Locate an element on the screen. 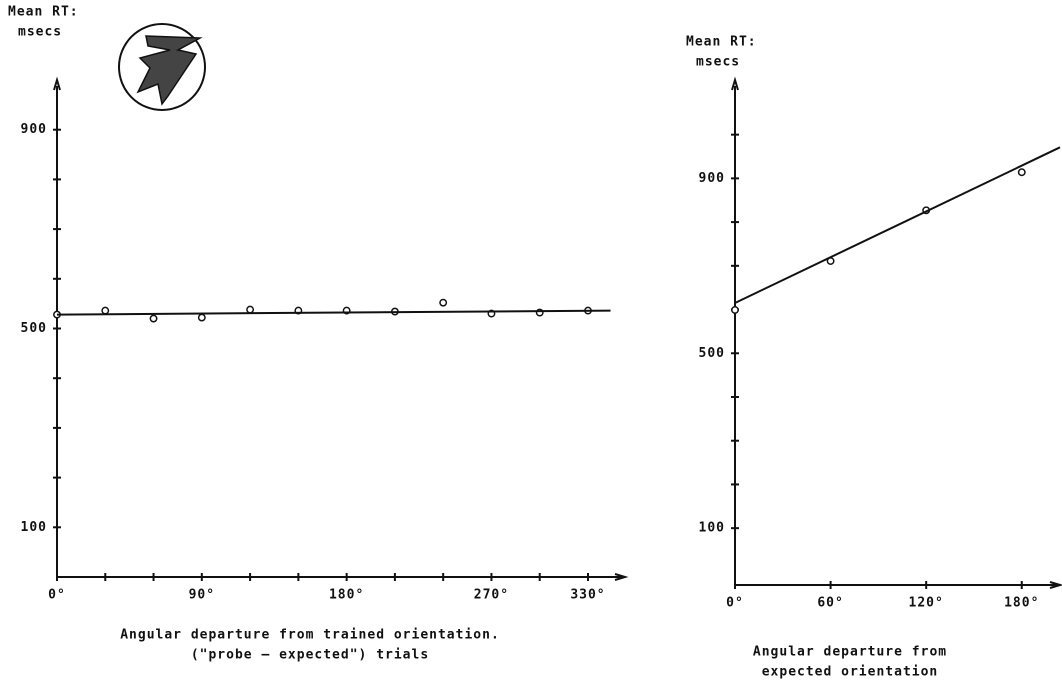  x-tick-label: 60° is located at coordinates (830, 603).